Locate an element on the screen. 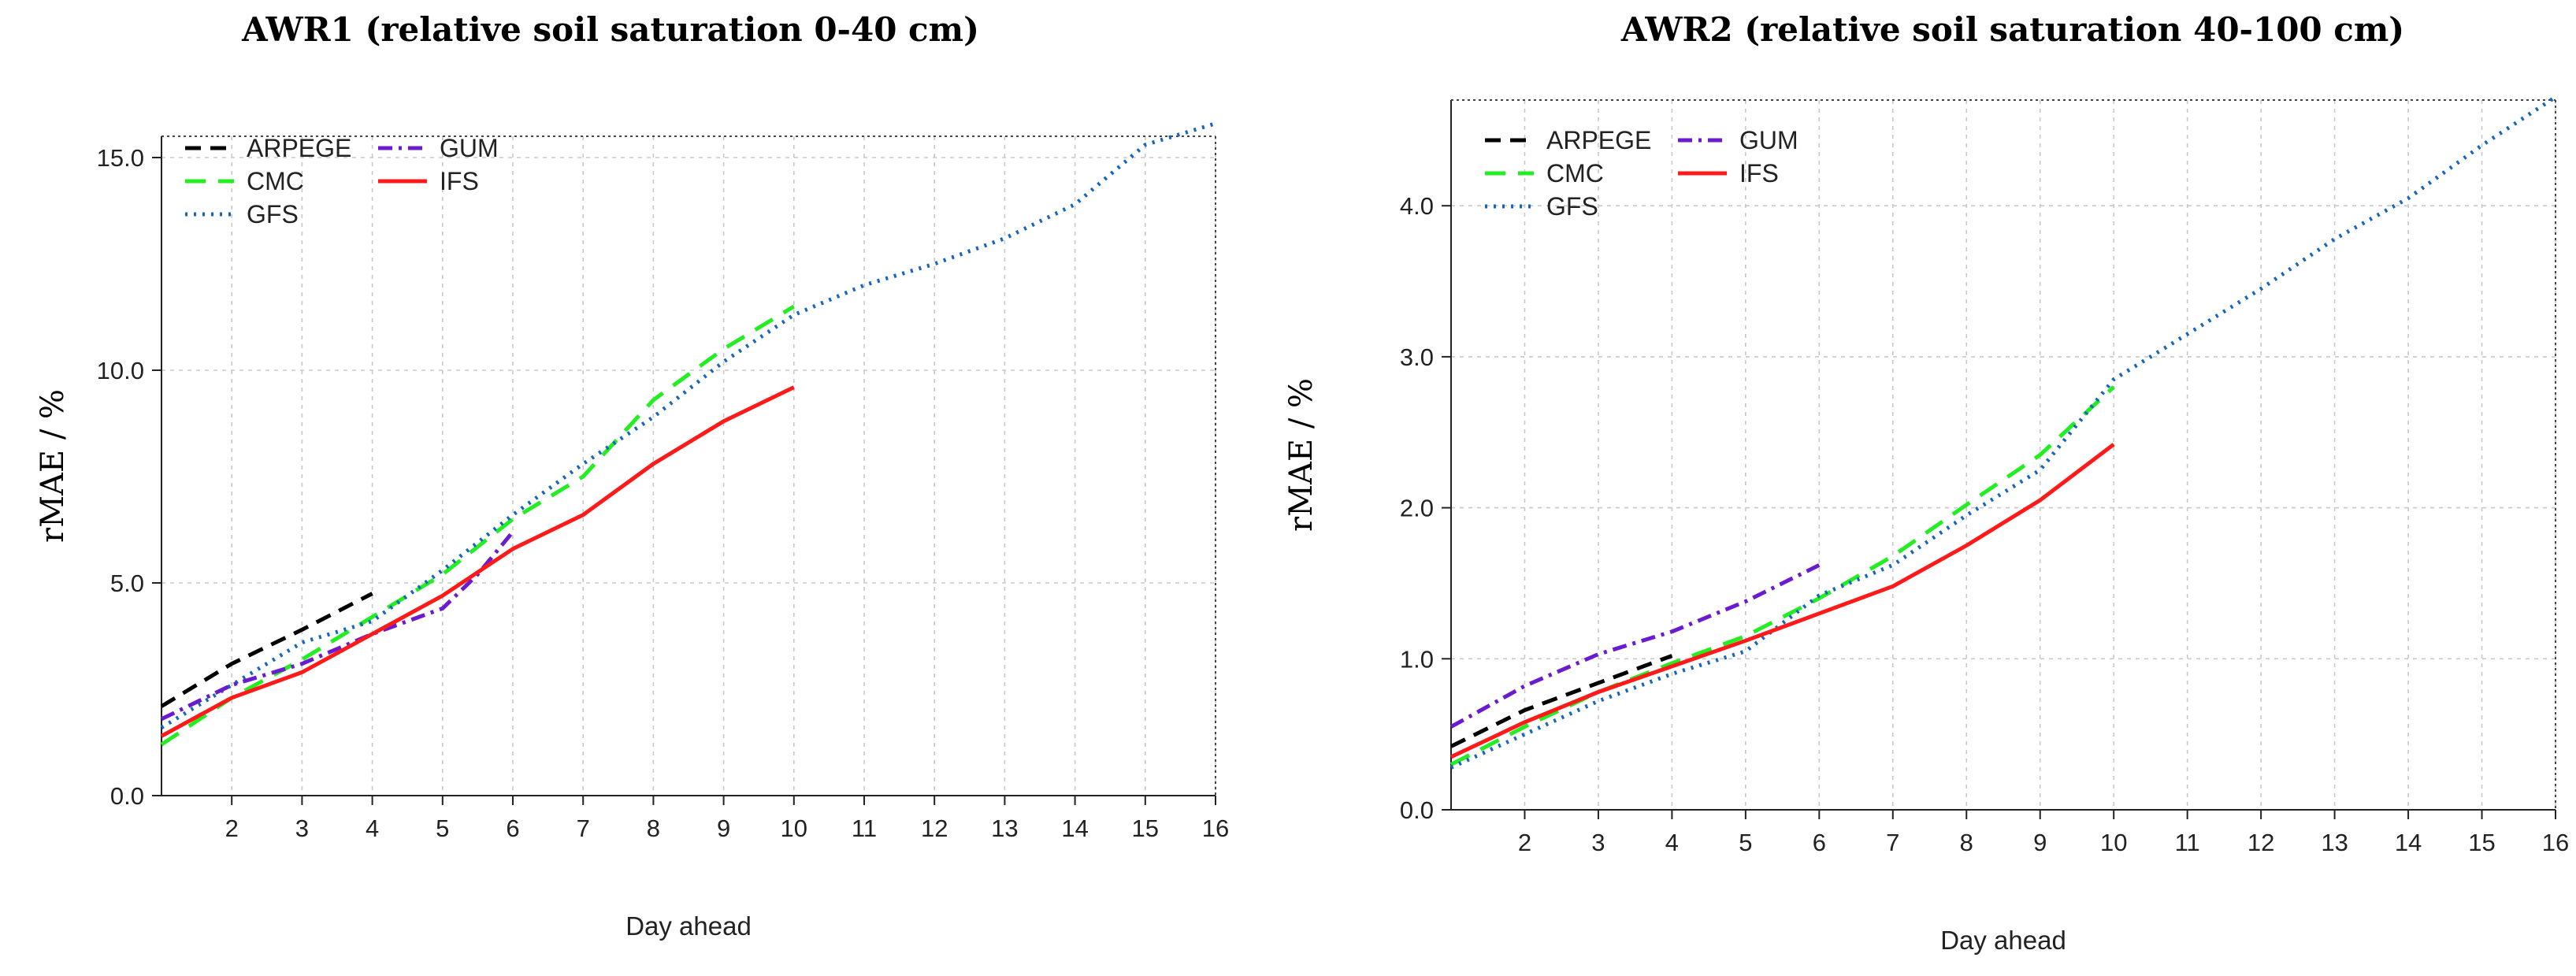 The height and width of the screenshot is (976, 2576). y-tick-label: 5.0 is located at coordinates (127, 584).